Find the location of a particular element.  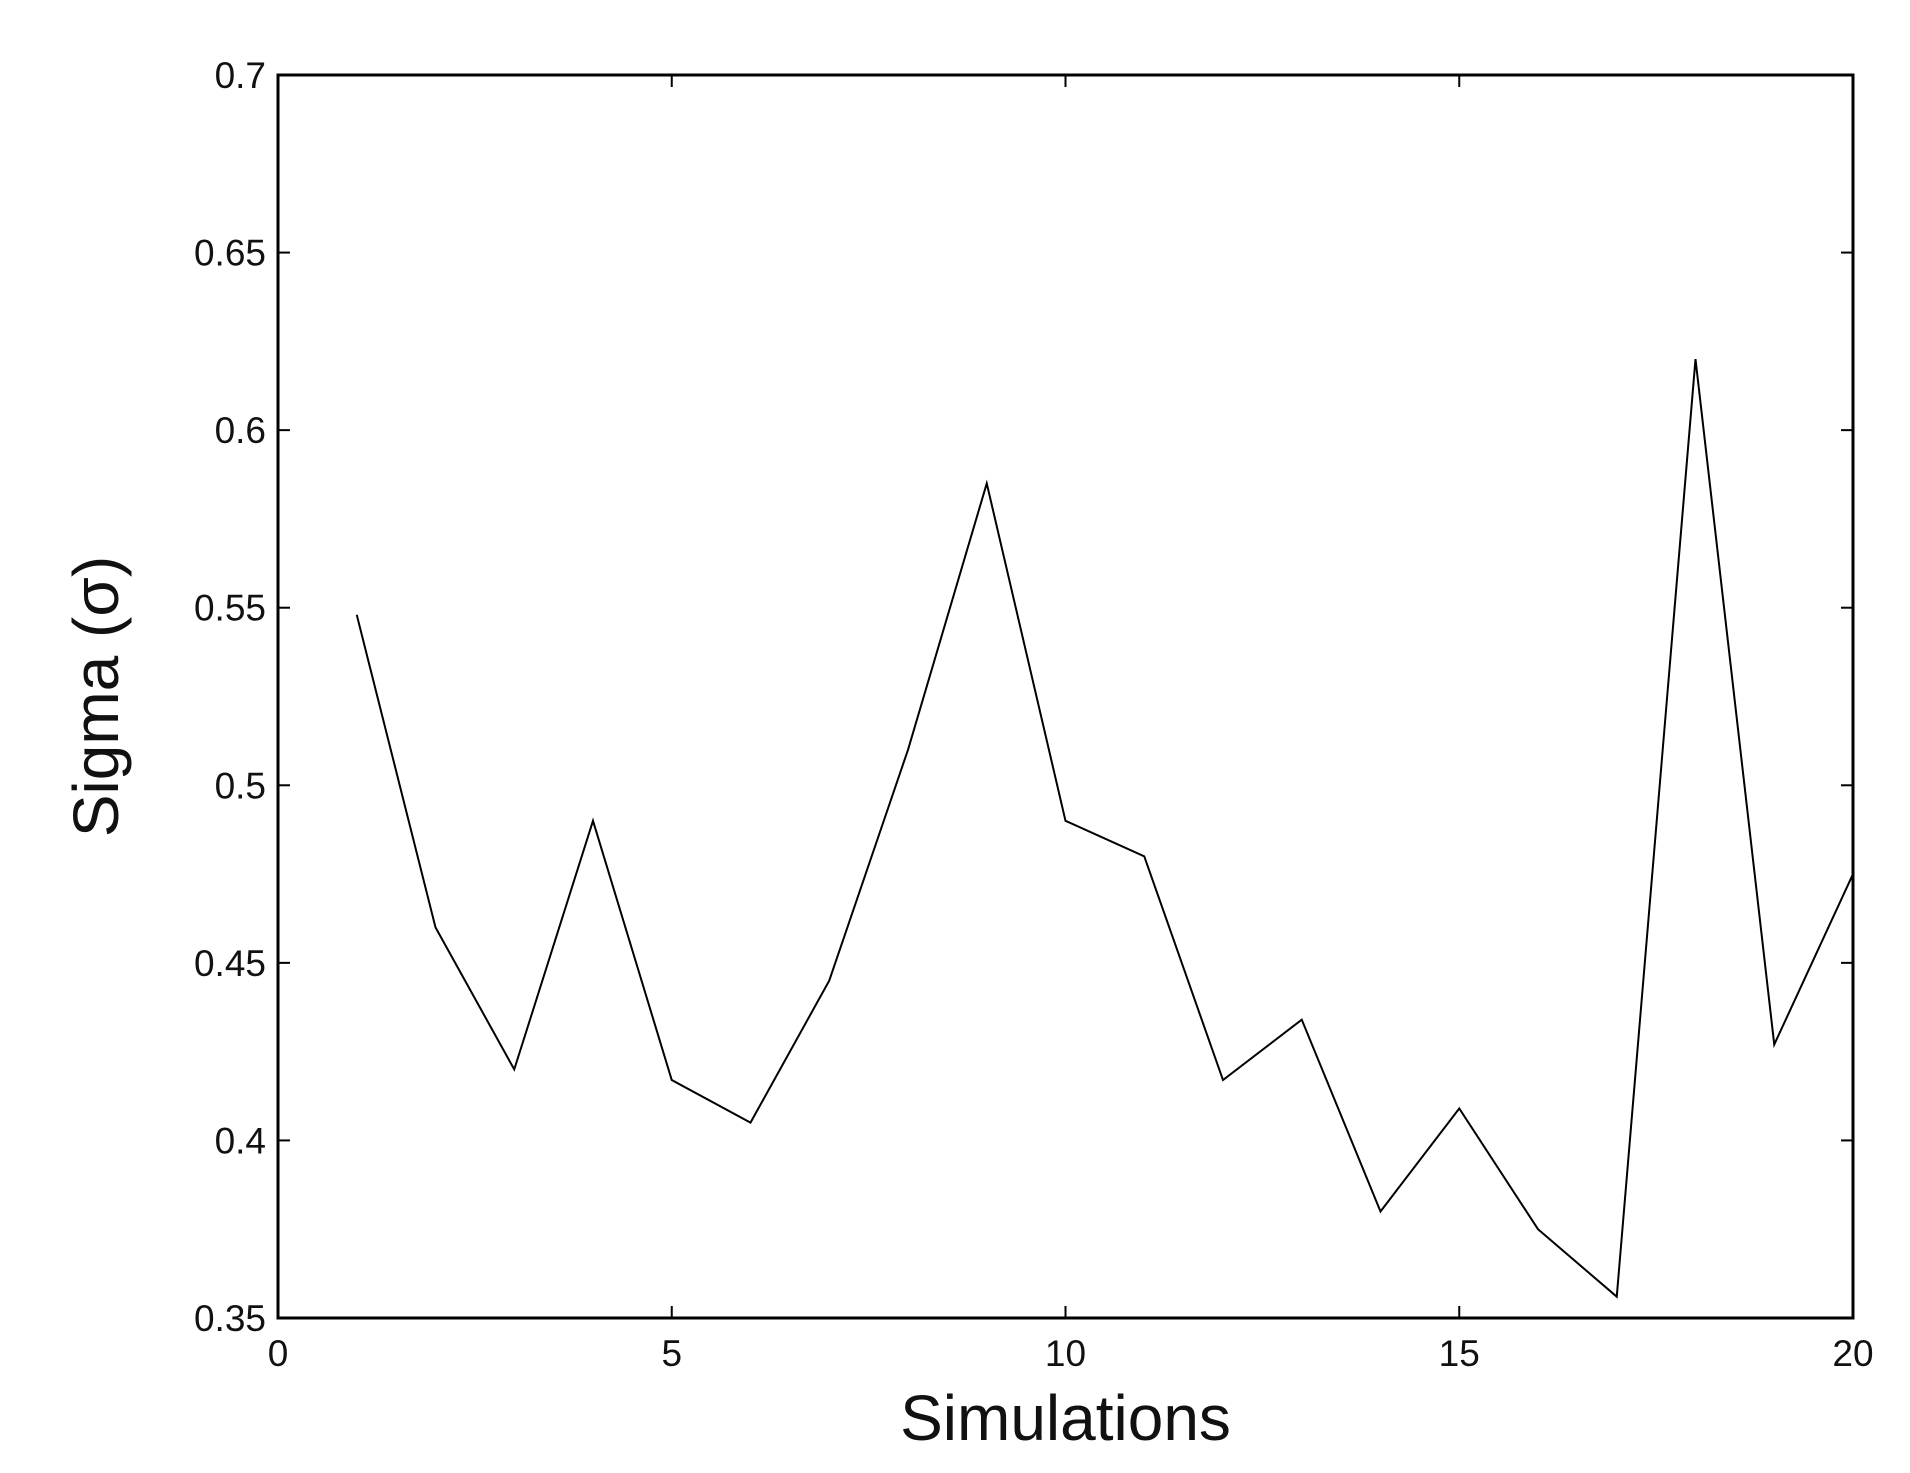

y-tick-label: 0.4 is located at coordinates (240, 1140).